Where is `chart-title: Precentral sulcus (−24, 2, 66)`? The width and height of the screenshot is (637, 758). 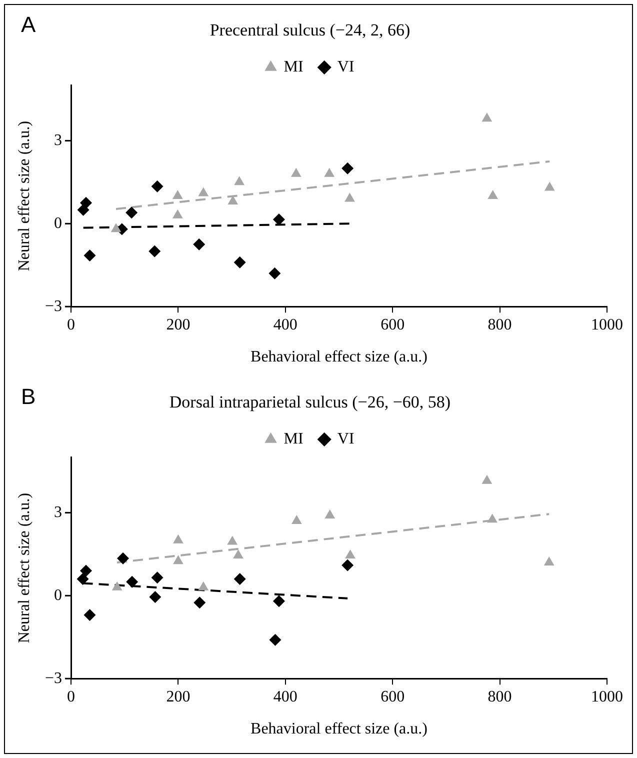
chart-title: Precentral sulcus (−24, 2, 66) is located at coordinates (310, 30).